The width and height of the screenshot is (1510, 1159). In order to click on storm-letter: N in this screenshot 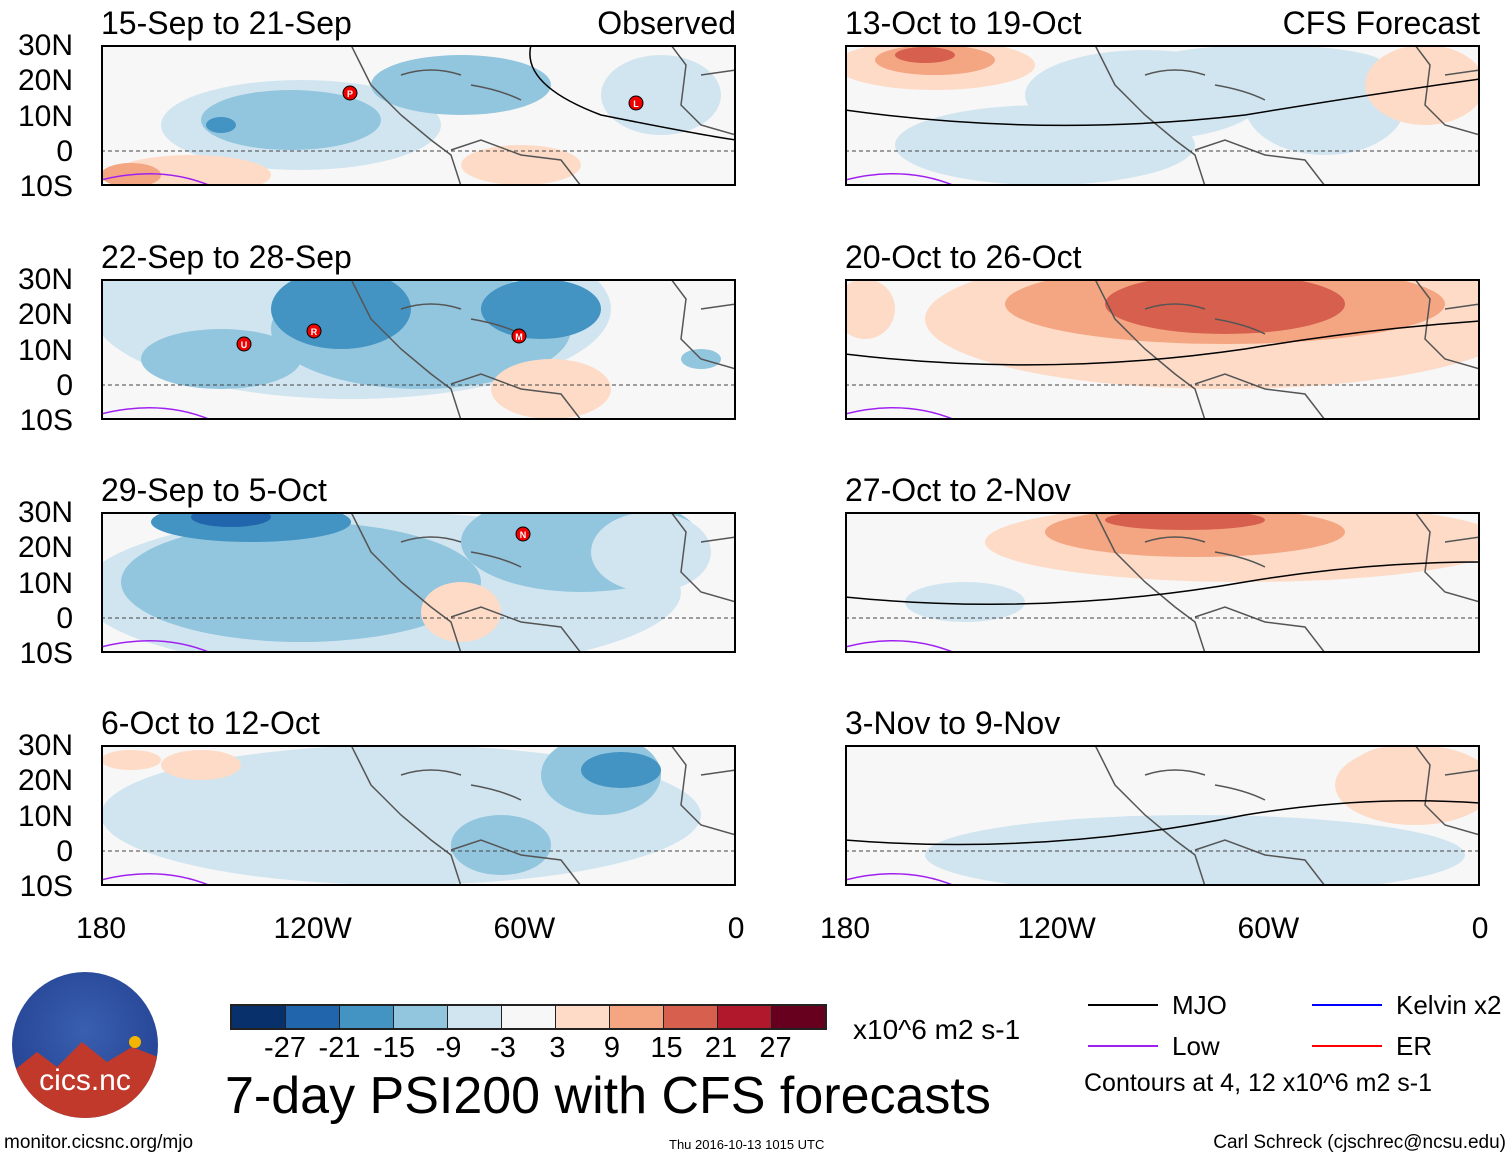, I will do `click(523, 535)`.